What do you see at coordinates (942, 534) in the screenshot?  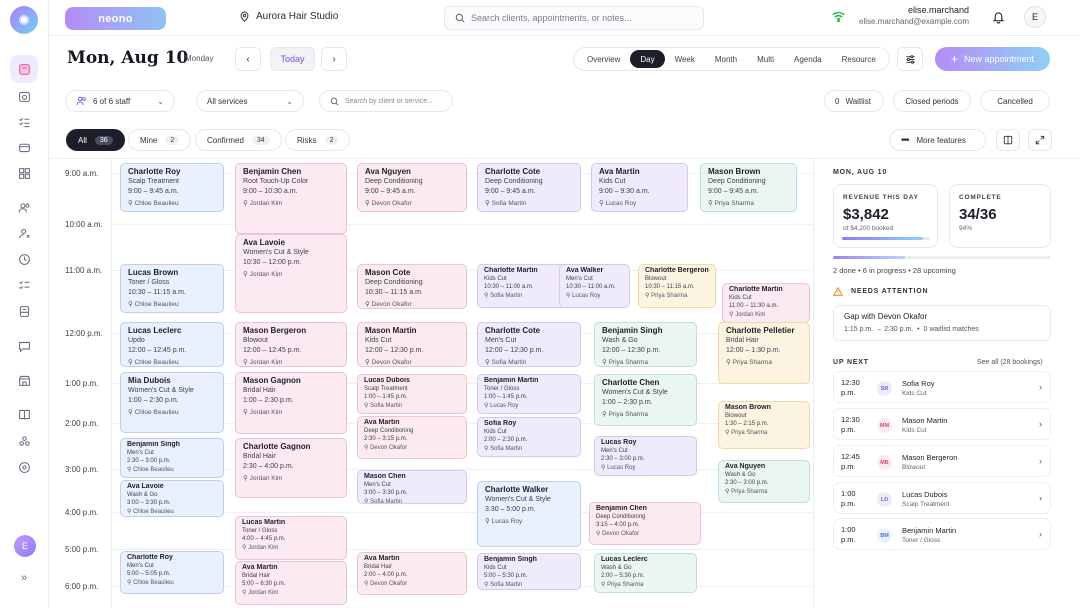 I see `up-next-item: 1:00 p.m. BM Benjamin Martin Toner / Gloss ›` at bounding box center [942, 534].